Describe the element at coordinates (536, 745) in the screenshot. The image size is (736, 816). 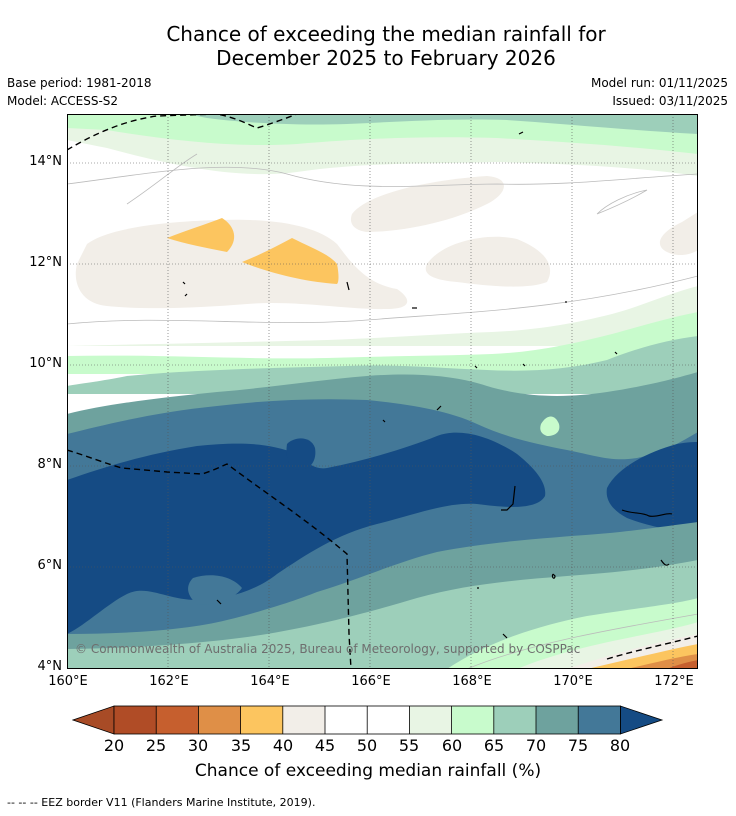
I see `colorbar-tick: 70` at that location.